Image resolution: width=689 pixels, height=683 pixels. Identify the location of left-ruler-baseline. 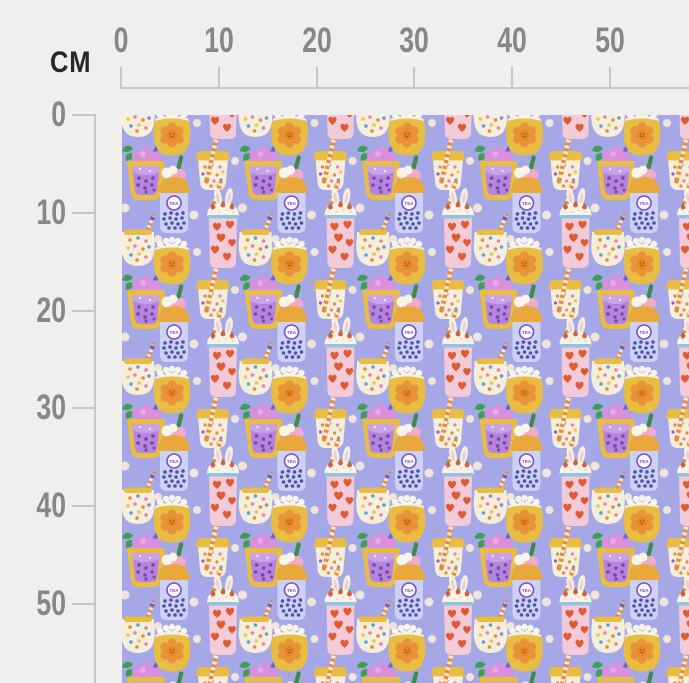
(95, 398).